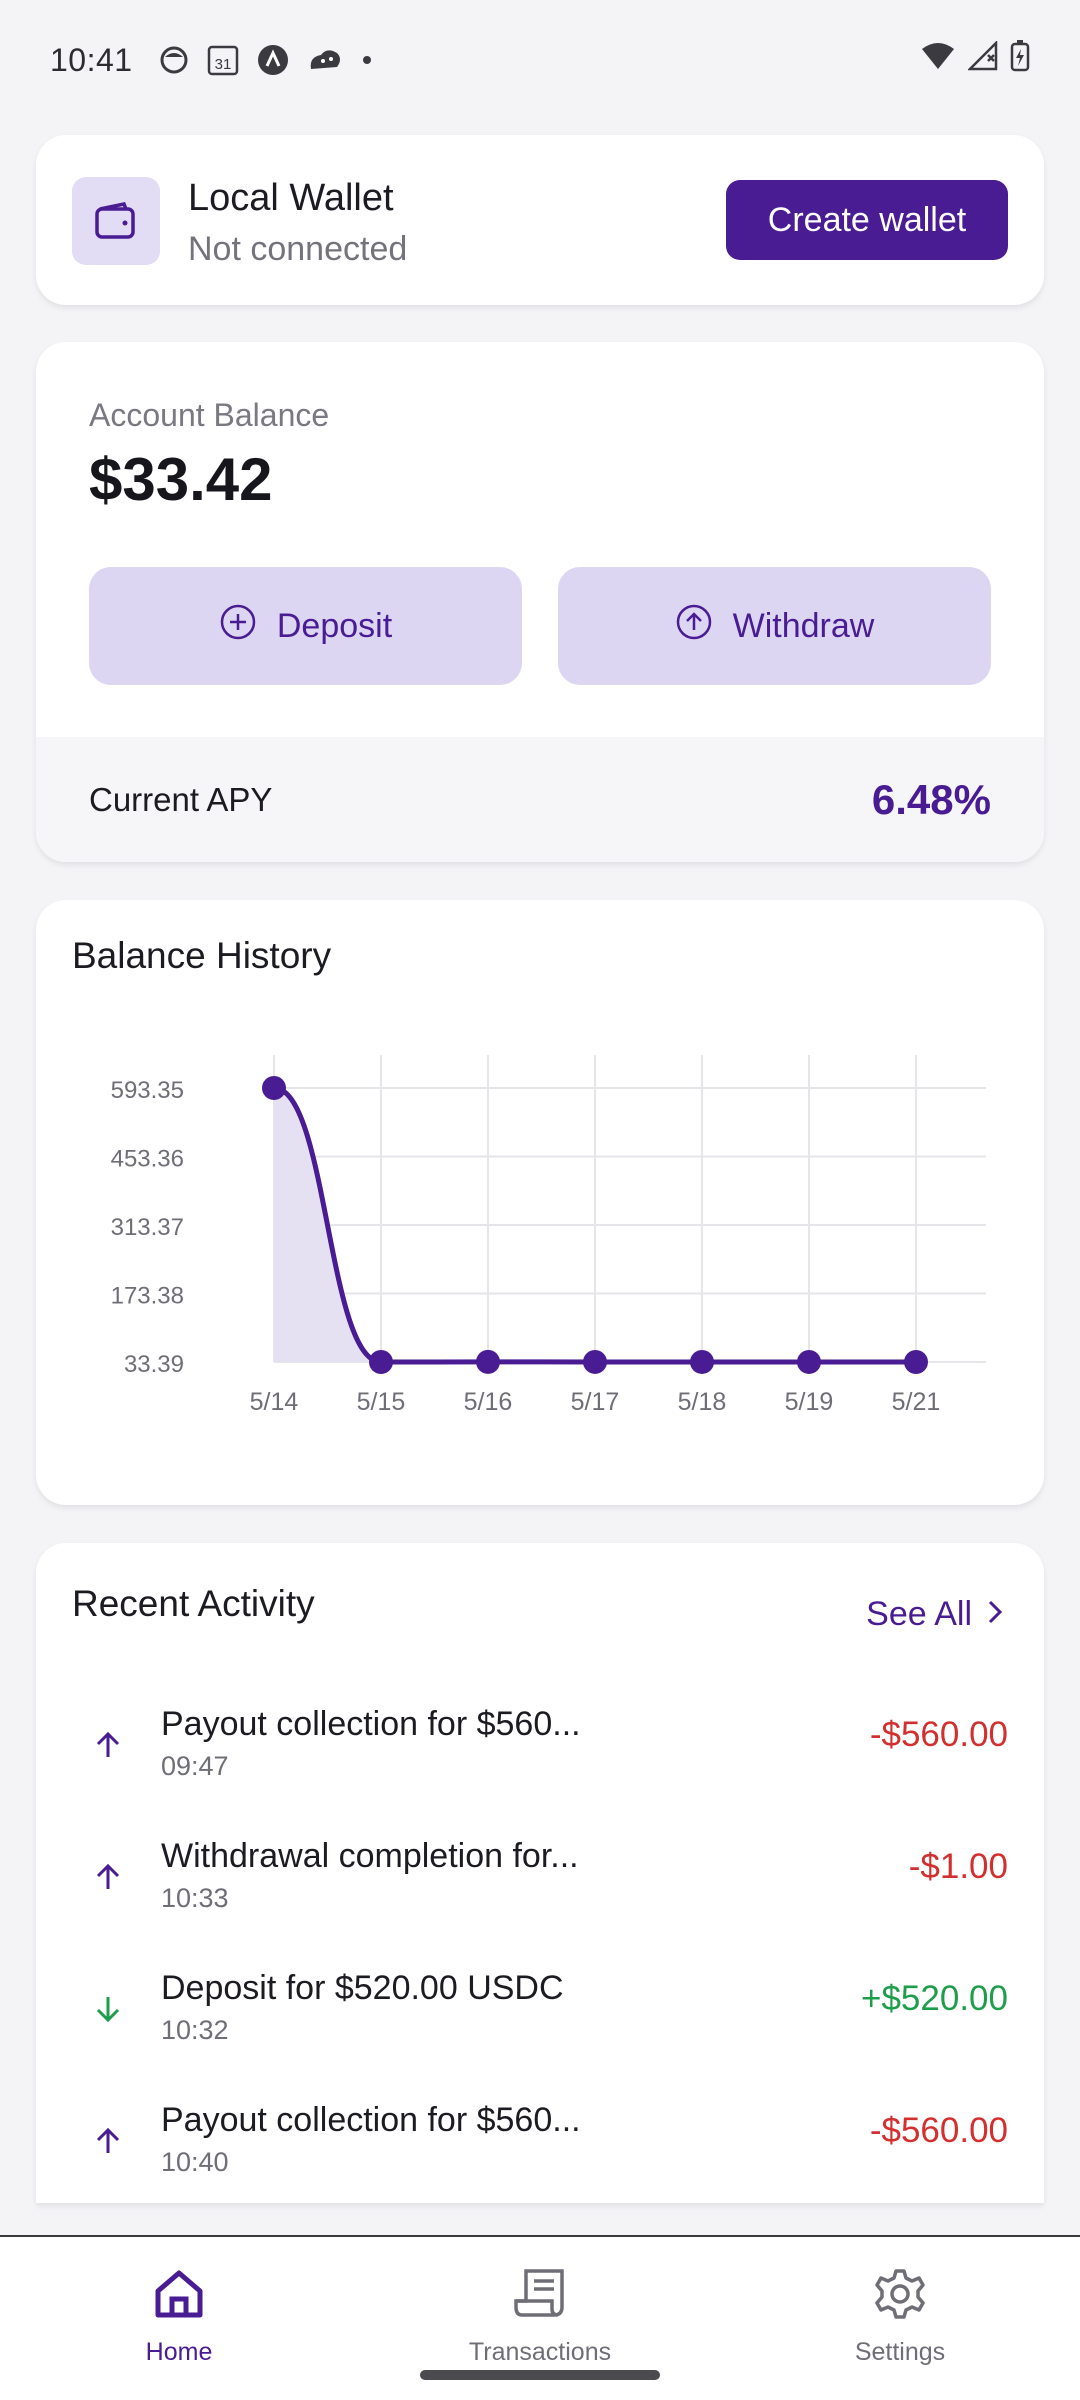 The height and width of the screenshot is (2400, 1080). I want to click on plus-circle-icon, so click(238, 626).